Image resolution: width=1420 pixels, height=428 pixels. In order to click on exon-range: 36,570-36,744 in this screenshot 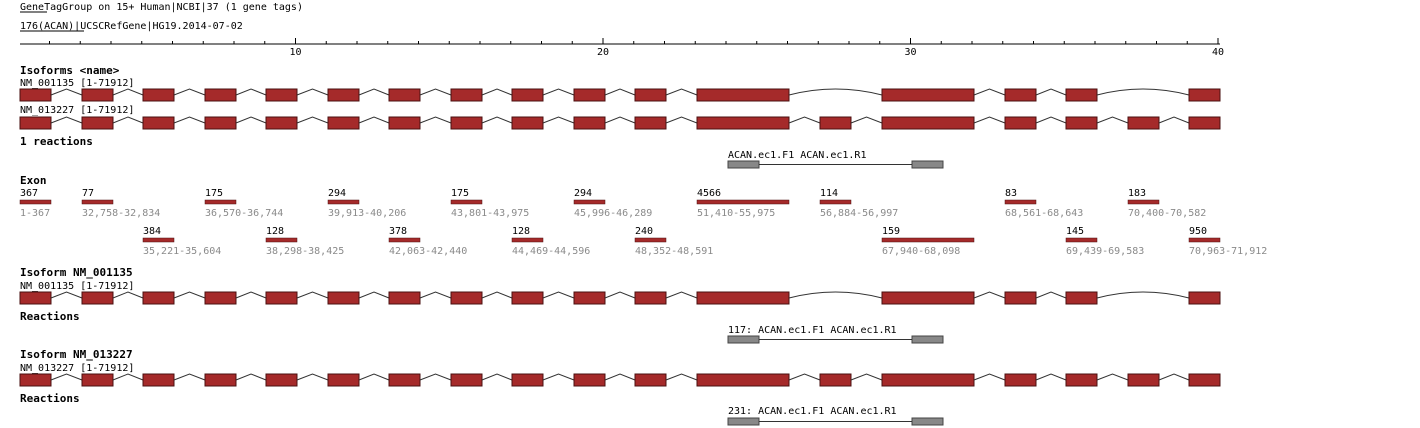, I will do `click(244, 213)`.